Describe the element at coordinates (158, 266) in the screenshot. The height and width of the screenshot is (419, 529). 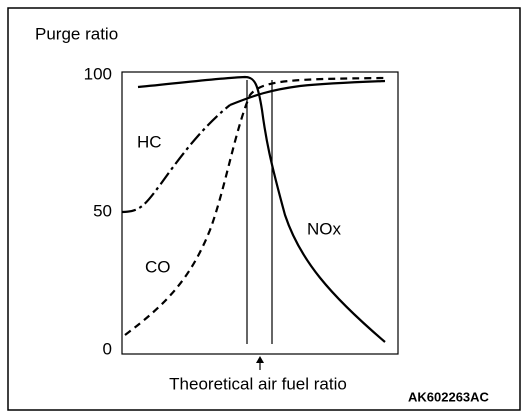
I see `co-label: CO` at that location.